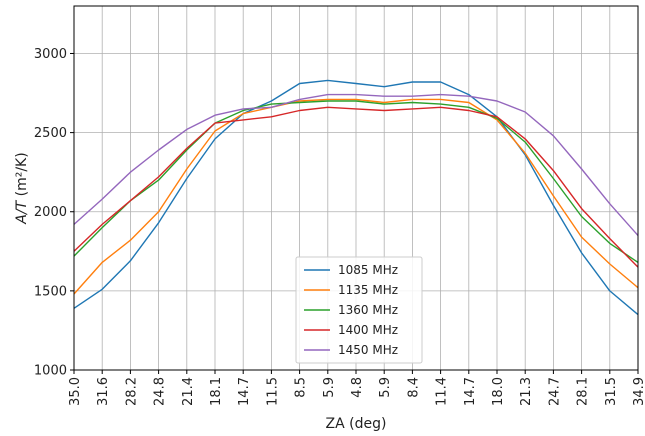 Image resolution: width=645 pixels, height=436 pixels. I want to click on y-tick-label: 2000, so click(50, 212).